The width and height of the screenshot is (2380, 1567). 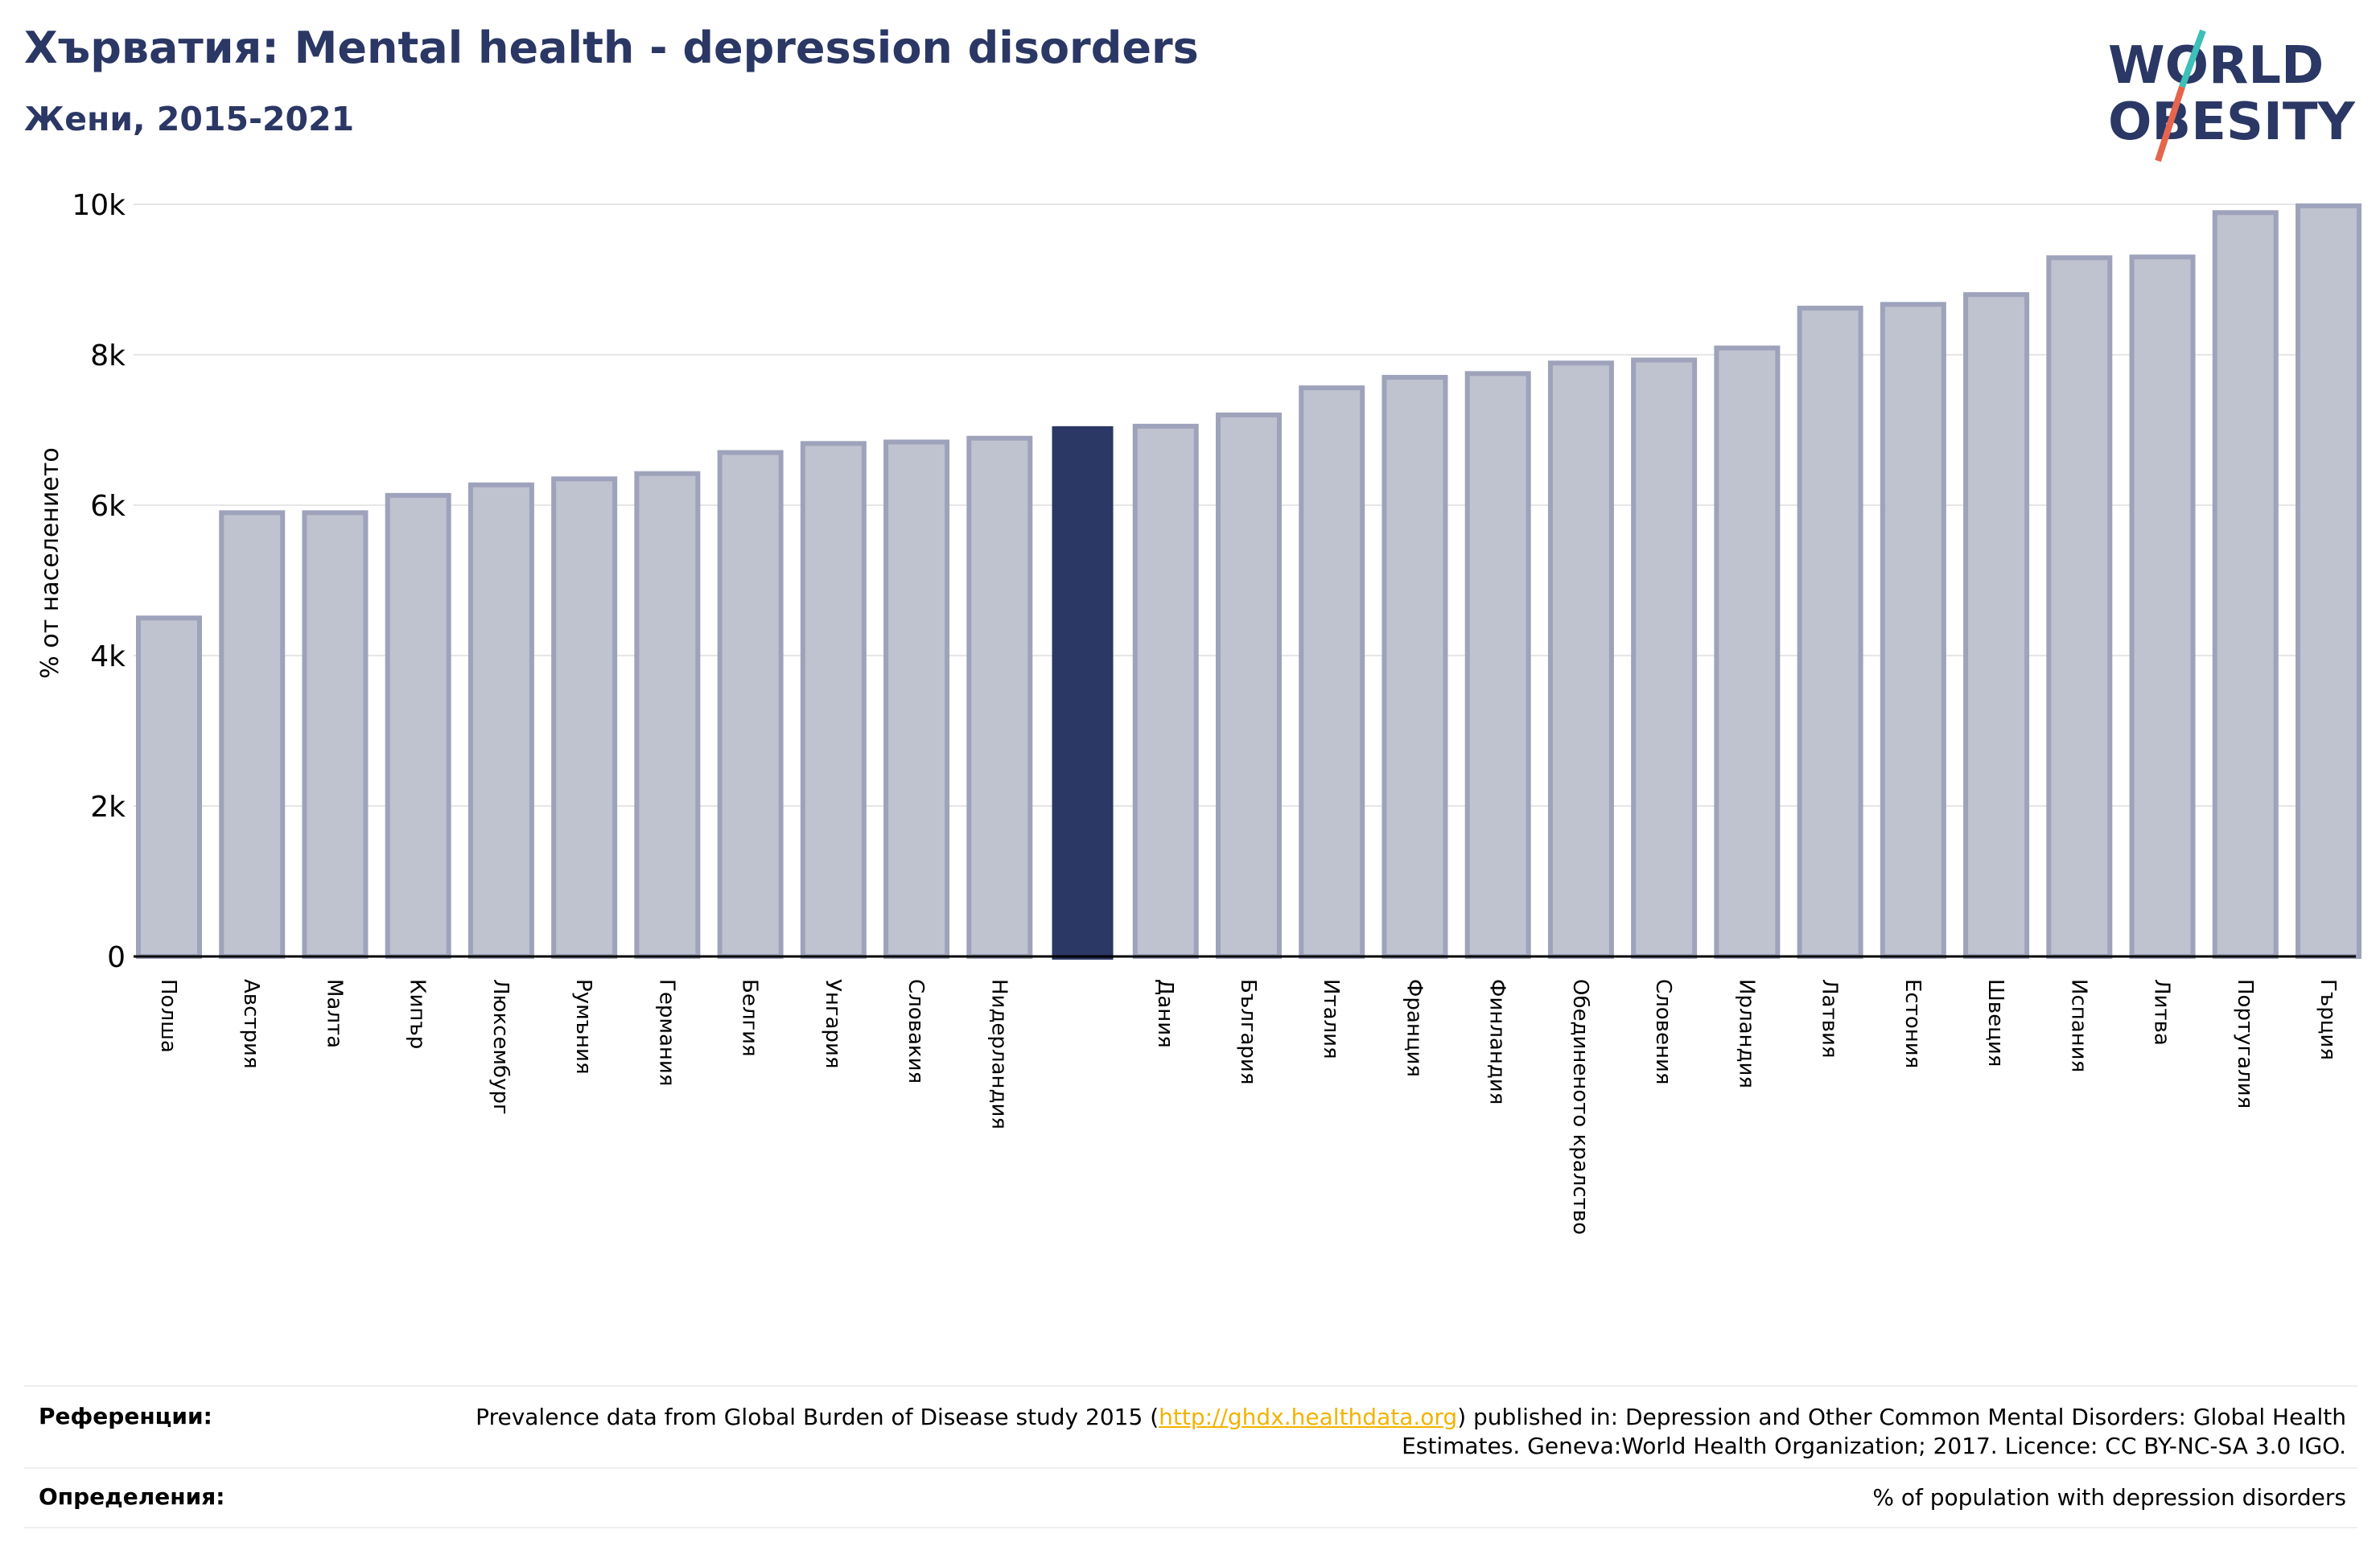 I want to click on chart-subtitle: Жени, 2015-2021, so click(x=189, y=119).